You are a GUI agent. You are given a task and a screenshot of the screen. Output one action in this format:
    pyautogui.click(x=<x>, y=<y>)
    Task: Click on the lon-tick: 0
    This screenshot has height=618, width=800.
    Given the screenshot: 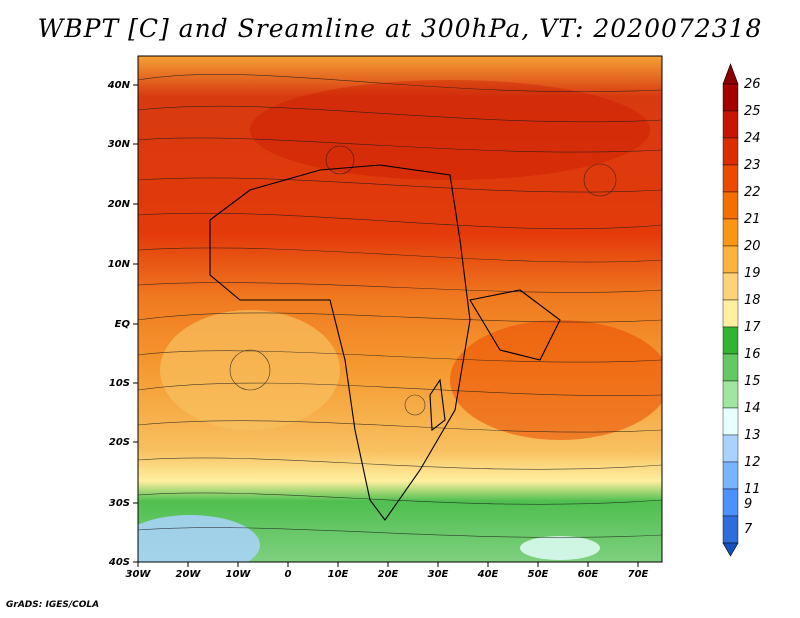 What is the action you would take?
    pyautogui.click(x=288, y=574)
    